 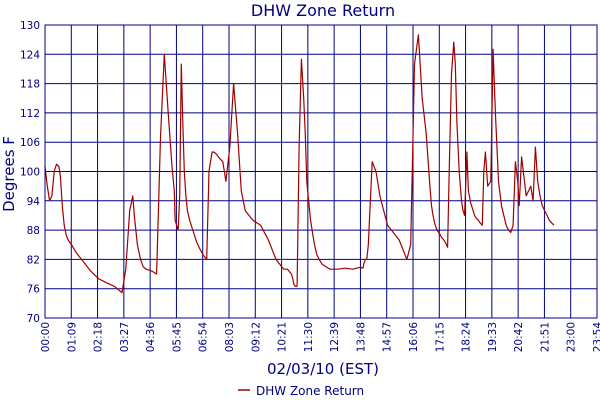 What do you see at coordinates (177, 337) in the screenshot?
I see `x-tick-label: 05:45` at bounding box center [177, 337].